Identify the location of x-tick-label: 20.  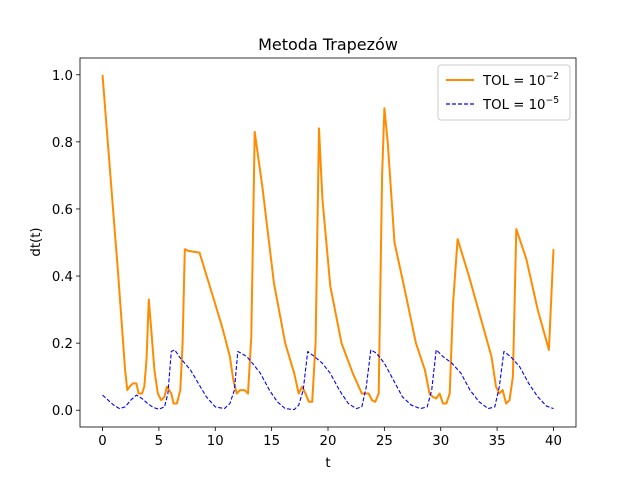
(328, 441).